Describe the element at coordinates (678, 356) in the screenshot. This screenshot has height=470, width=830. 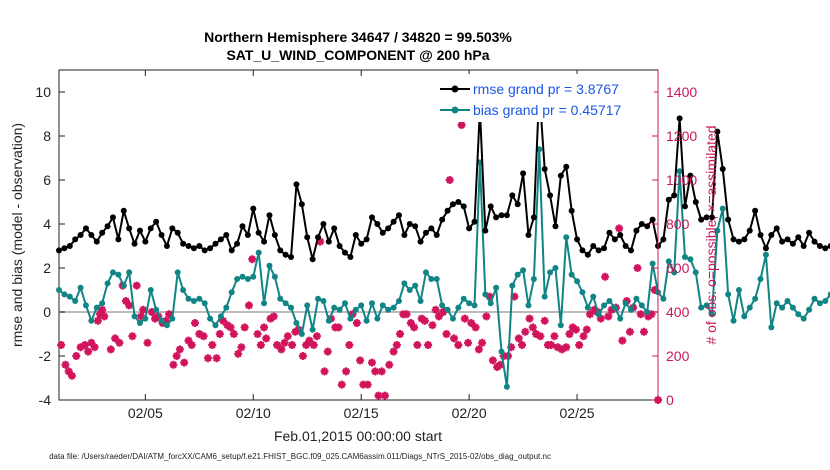
I see `y-right-tick-label: 200` at that location.